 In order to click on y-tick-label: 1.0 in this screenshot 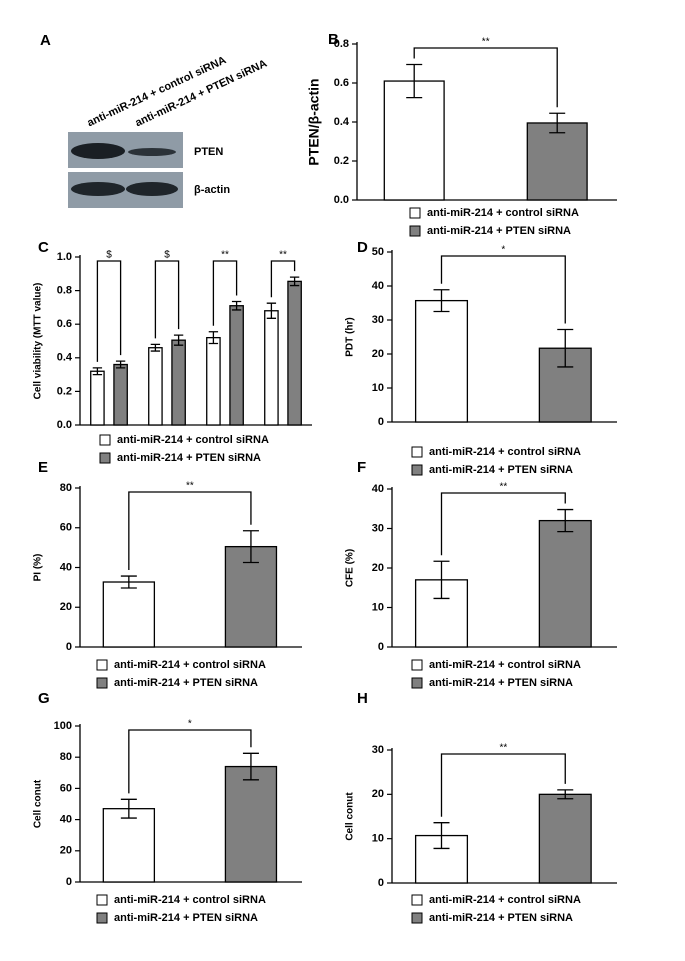, I will do `click(64, 257)`.